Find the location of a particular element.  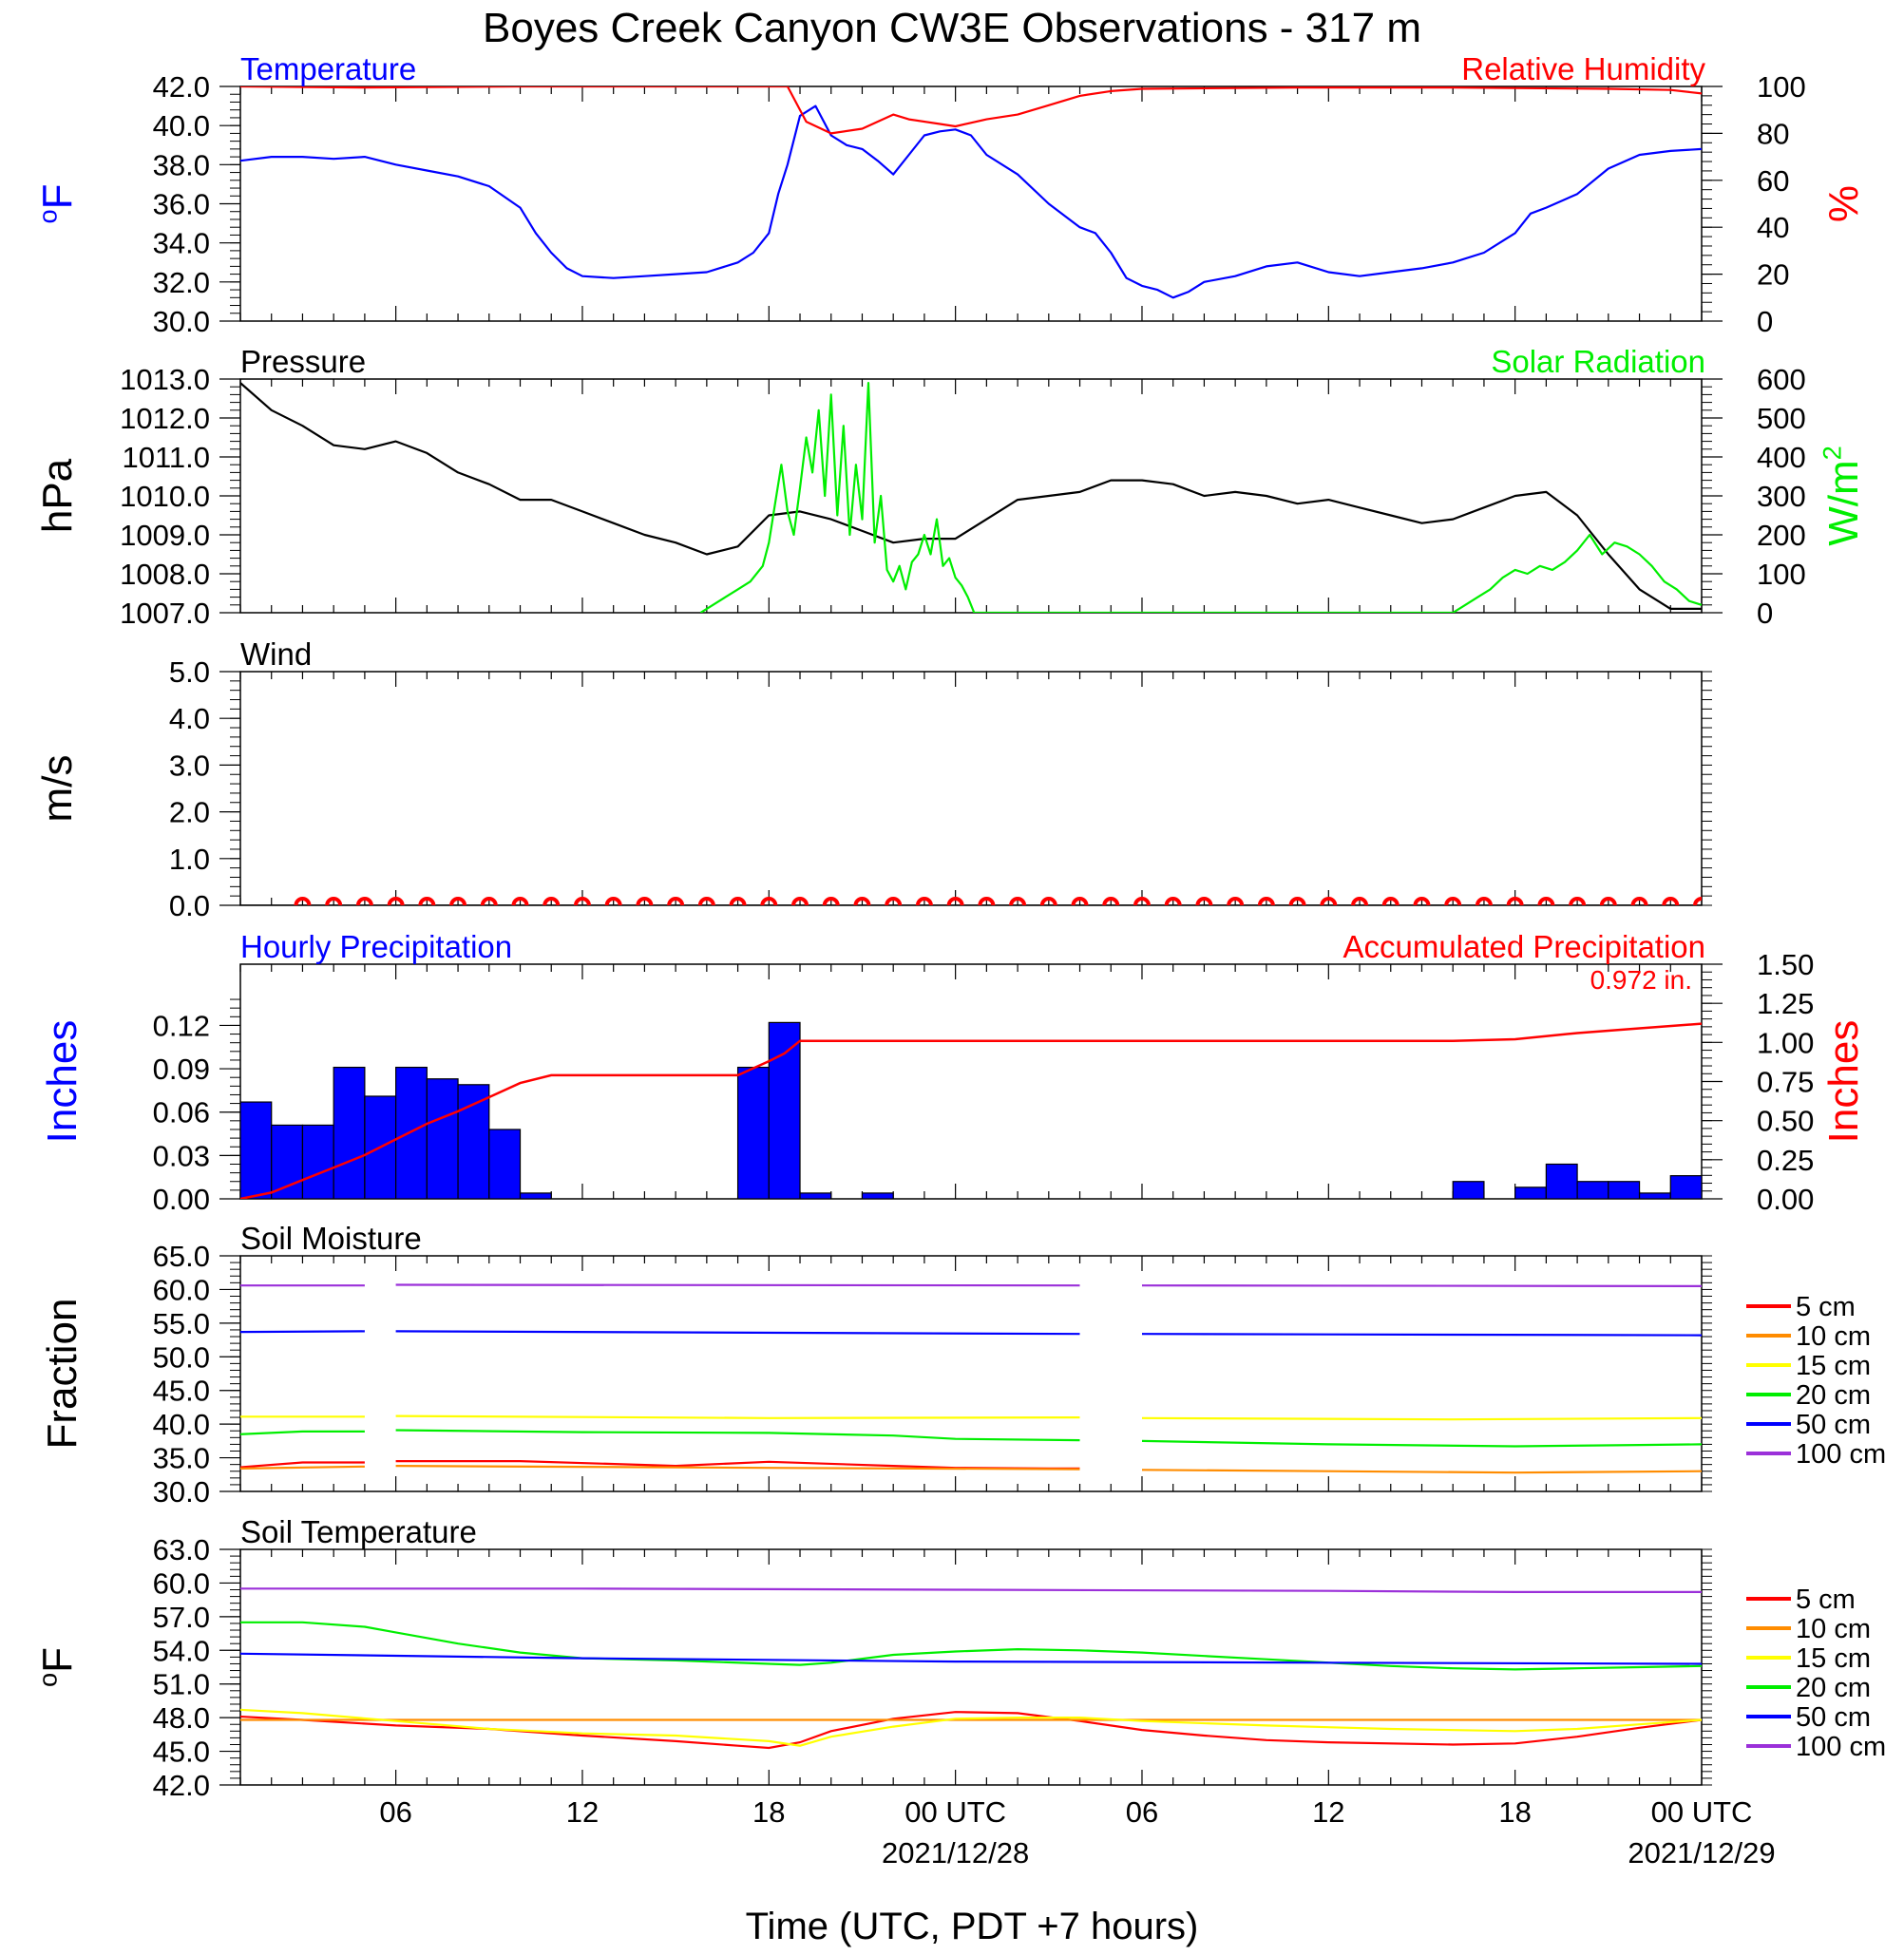

y-tick-label: 36.0 is located at coordinates (181, 204).